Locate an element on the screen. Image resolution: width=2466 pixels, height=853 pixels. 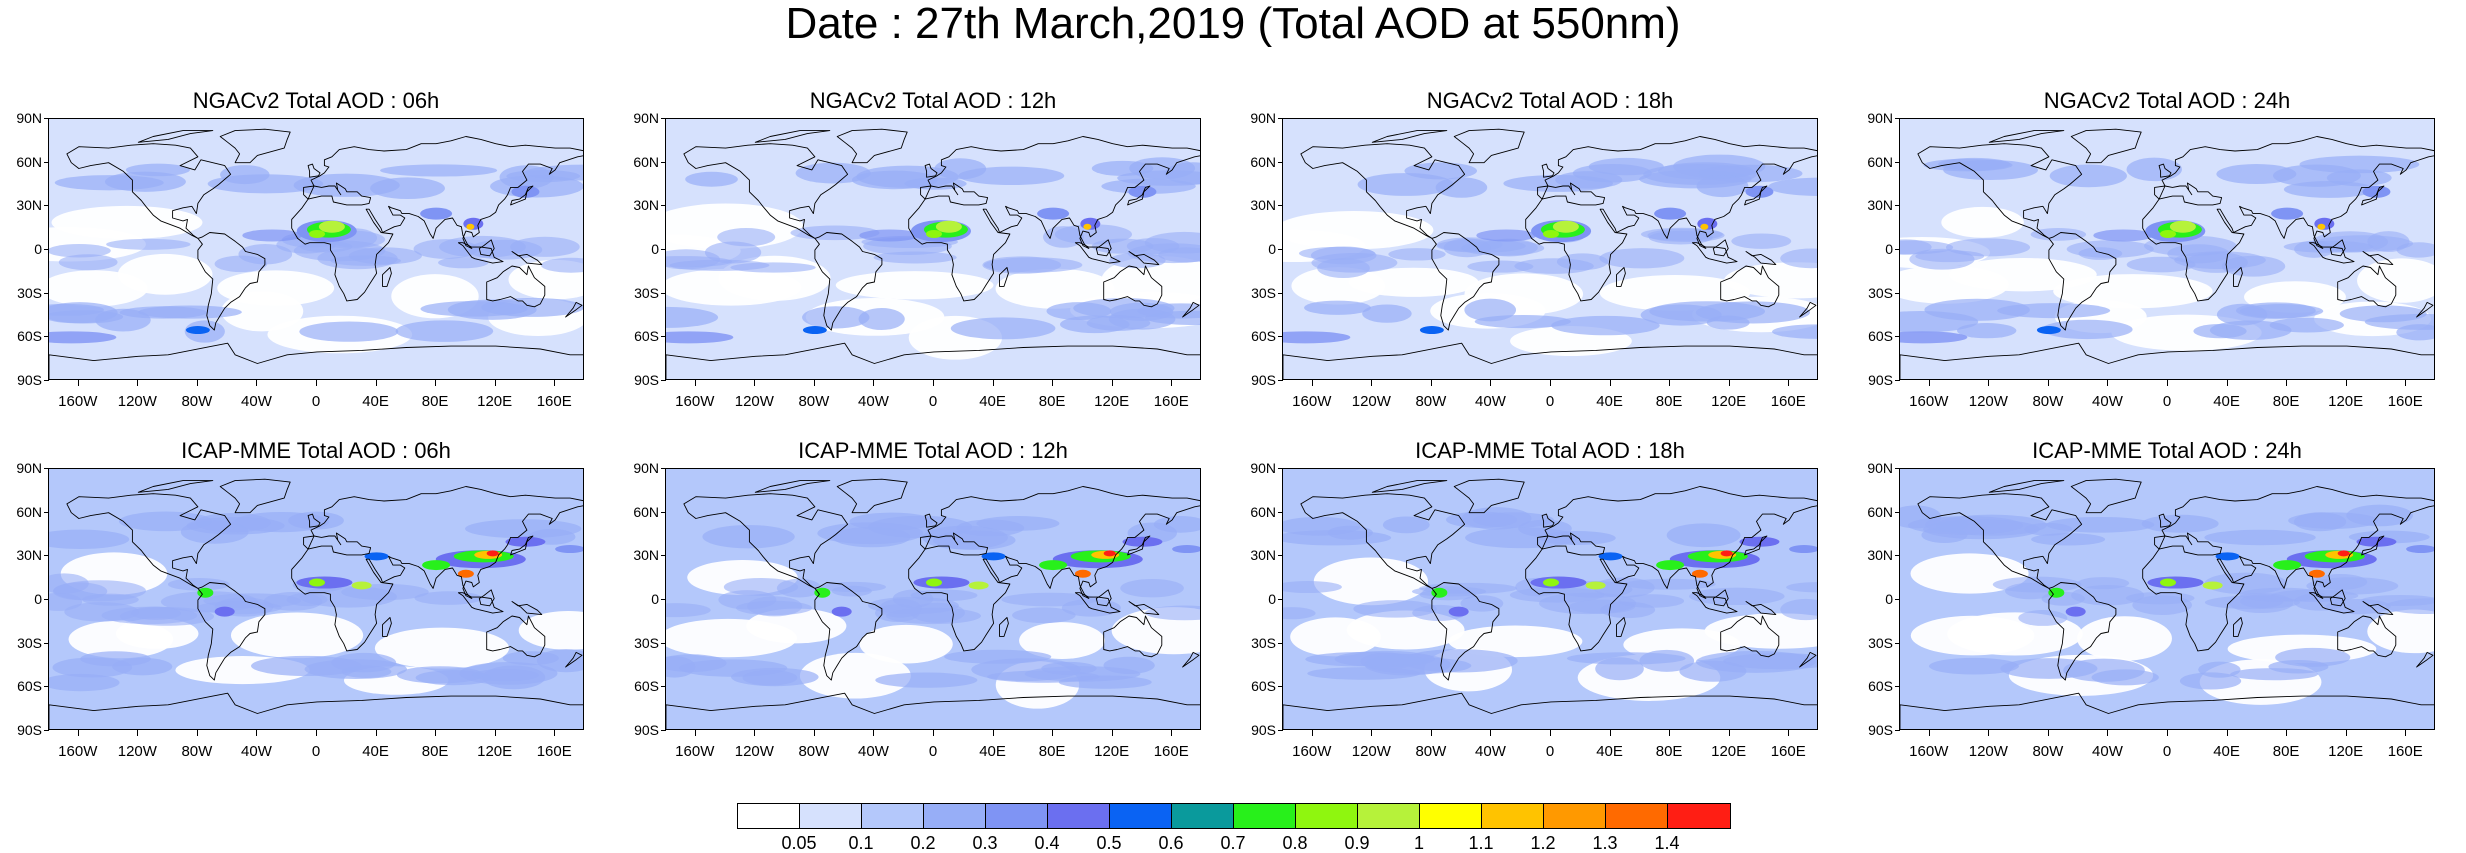
colorbar-label: 0.05 is located at coordinates (799, 843).